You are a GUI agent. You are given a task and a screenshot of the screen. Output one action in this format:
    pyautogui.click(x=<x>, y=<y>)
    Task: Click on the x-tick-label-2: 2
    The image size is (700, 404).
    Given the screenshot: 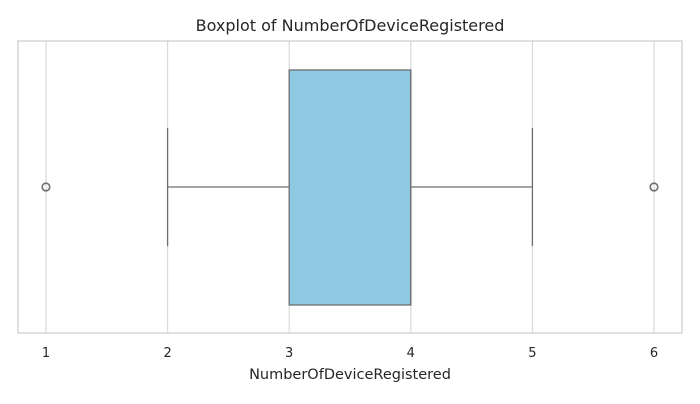 What is the action you would take?
    pyautogui.click(x=167, y=353)
    